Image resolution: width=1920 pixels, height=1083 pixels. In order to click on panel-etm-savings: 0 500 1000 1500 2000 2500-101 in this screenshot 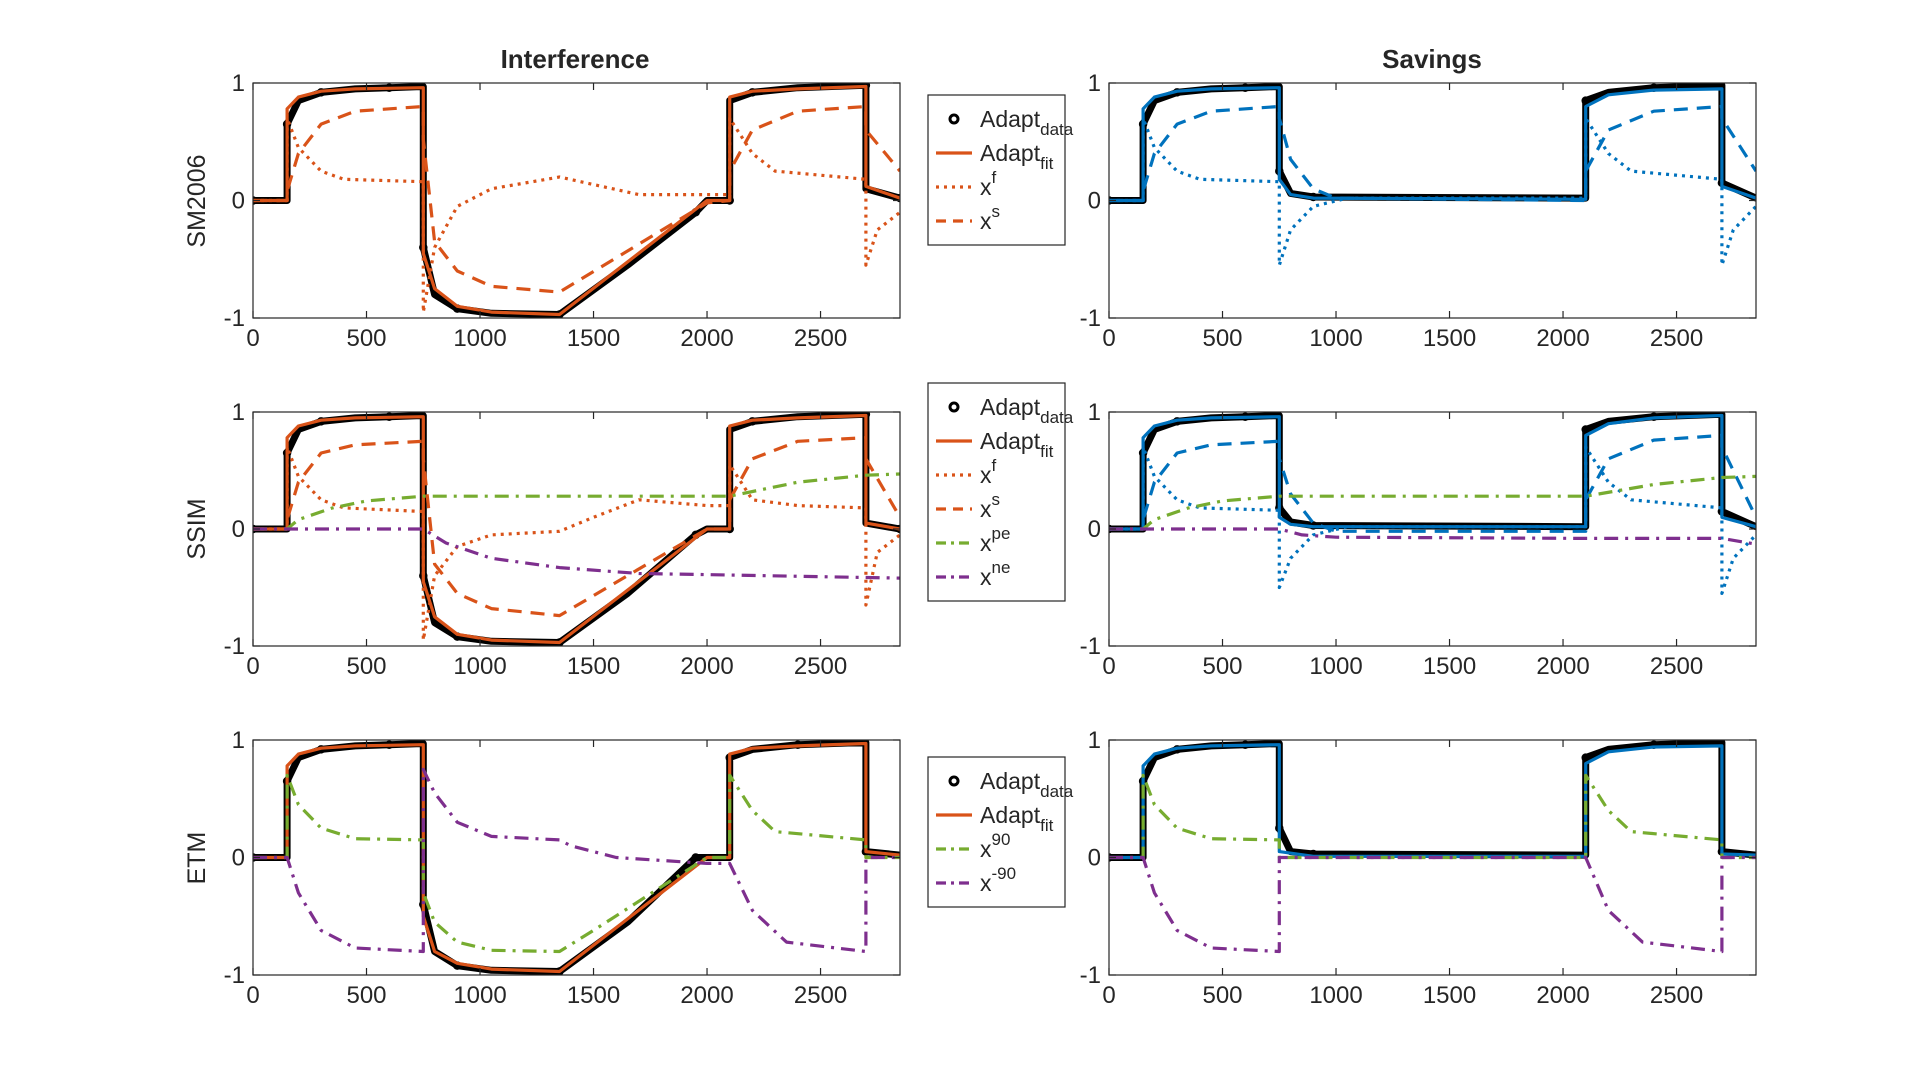, I will do `click(1418, 868)`.